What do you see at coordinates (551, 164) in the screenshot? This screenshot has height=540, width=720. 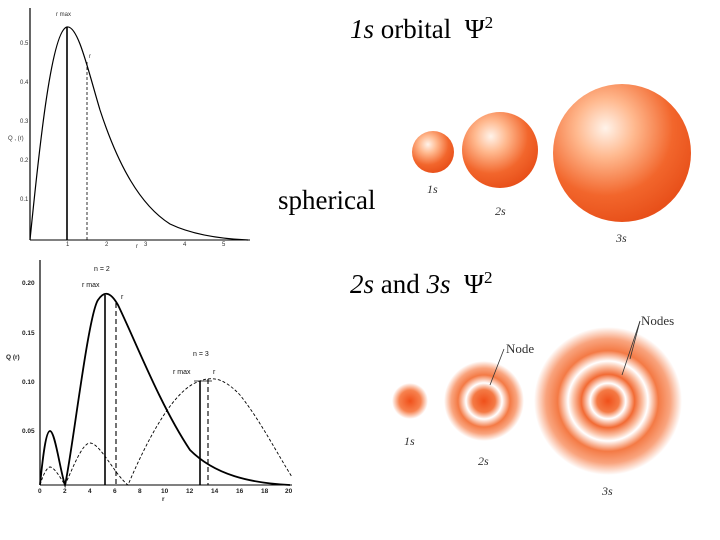 I see `orbital-spheres-top: 1s 2s 3s` at bounding box center [551, 164].